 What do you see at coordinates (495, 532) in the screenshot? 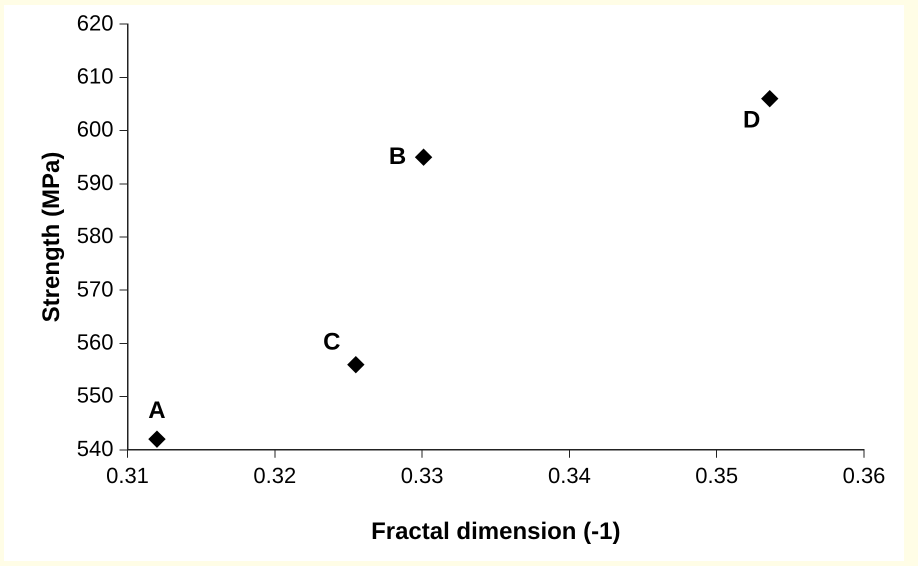
I see `x-axis-title: Fractal dimension (-1)` at bounding box center [495, 532].